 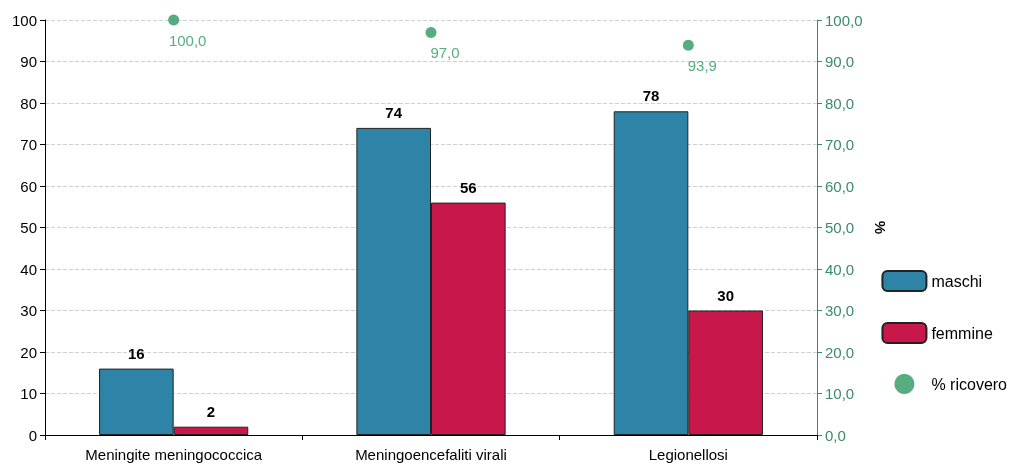 What do you see at coordinates (840, 393) in the screenshot?
I see `y2-tick-label: 10,0` at bounding box center [840, 393].